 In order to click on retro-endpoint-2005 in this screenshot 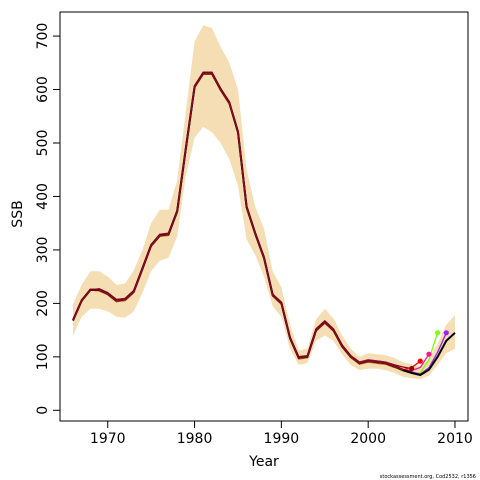, I will do `click(412, 369)`.